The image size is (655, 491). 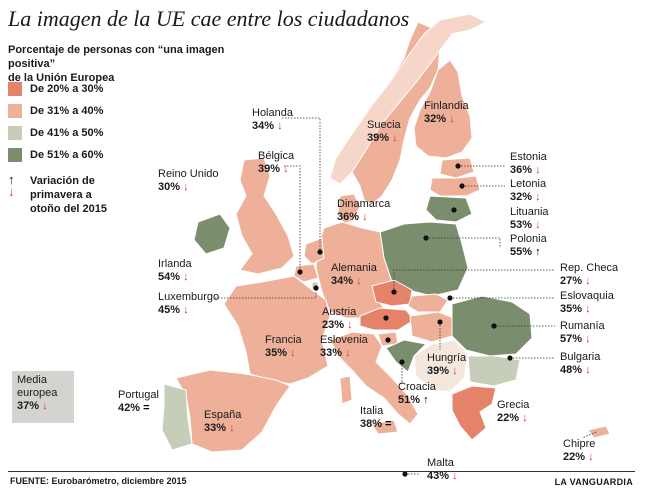 What do you see at coordinates (188, 304) in the screenshot?
I see `label-luxemburgo: Luxemburgo 45% ↓` at bounding box center [188, 304].